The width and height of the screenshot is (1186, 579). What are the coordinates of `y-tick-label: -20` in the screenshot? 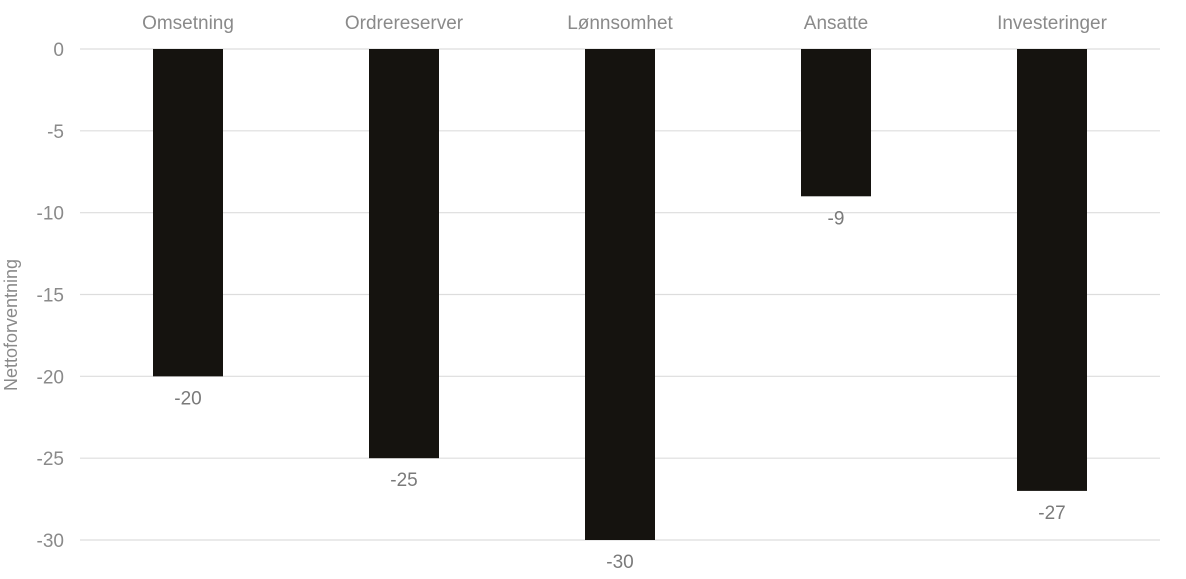 It's located at (50, 377).